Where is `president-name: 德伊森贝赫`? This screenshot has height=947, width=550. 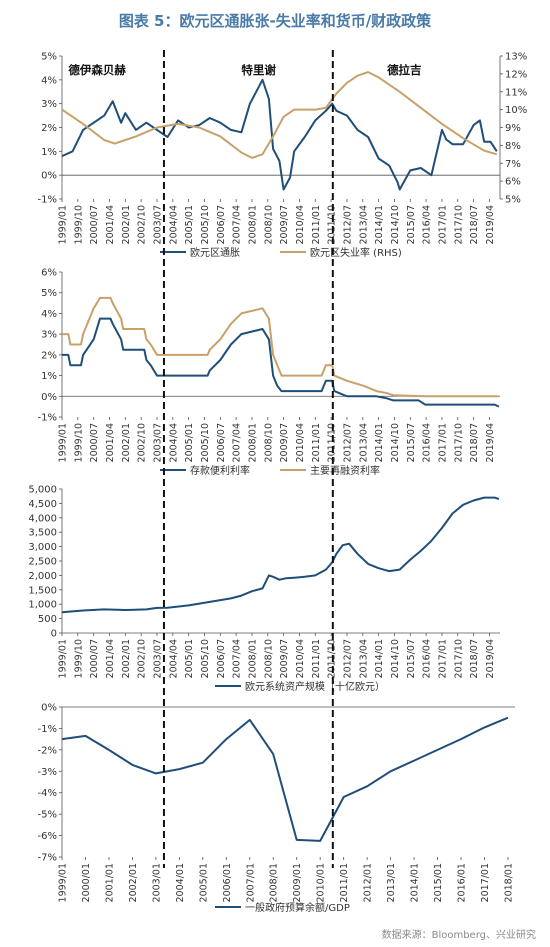 president-name: 德伊森贝赫 is located at coordinates (96, 70).